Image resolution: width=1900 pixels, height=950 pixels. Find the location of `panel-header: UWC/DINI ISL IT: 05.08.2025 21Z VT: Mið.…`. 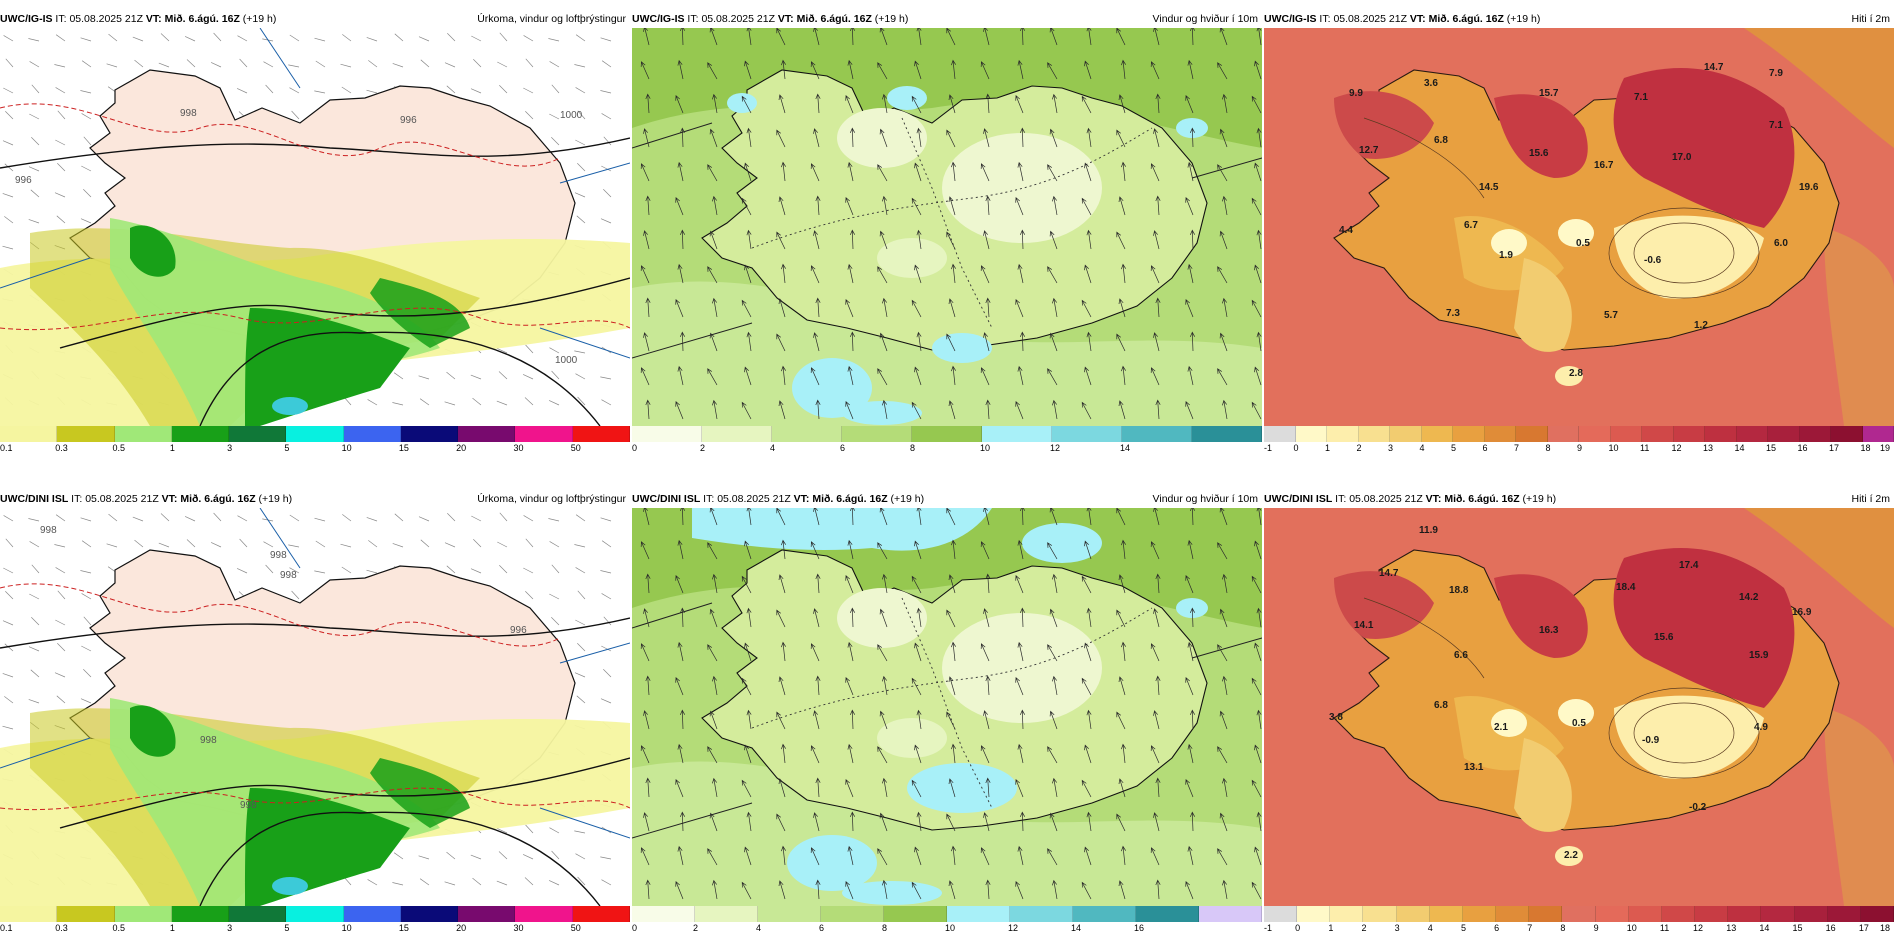

panel-header: UWC/DINI ISL IT: 05.08.2025 21Z VT: Mið.… is located at coordinates (315, 499).